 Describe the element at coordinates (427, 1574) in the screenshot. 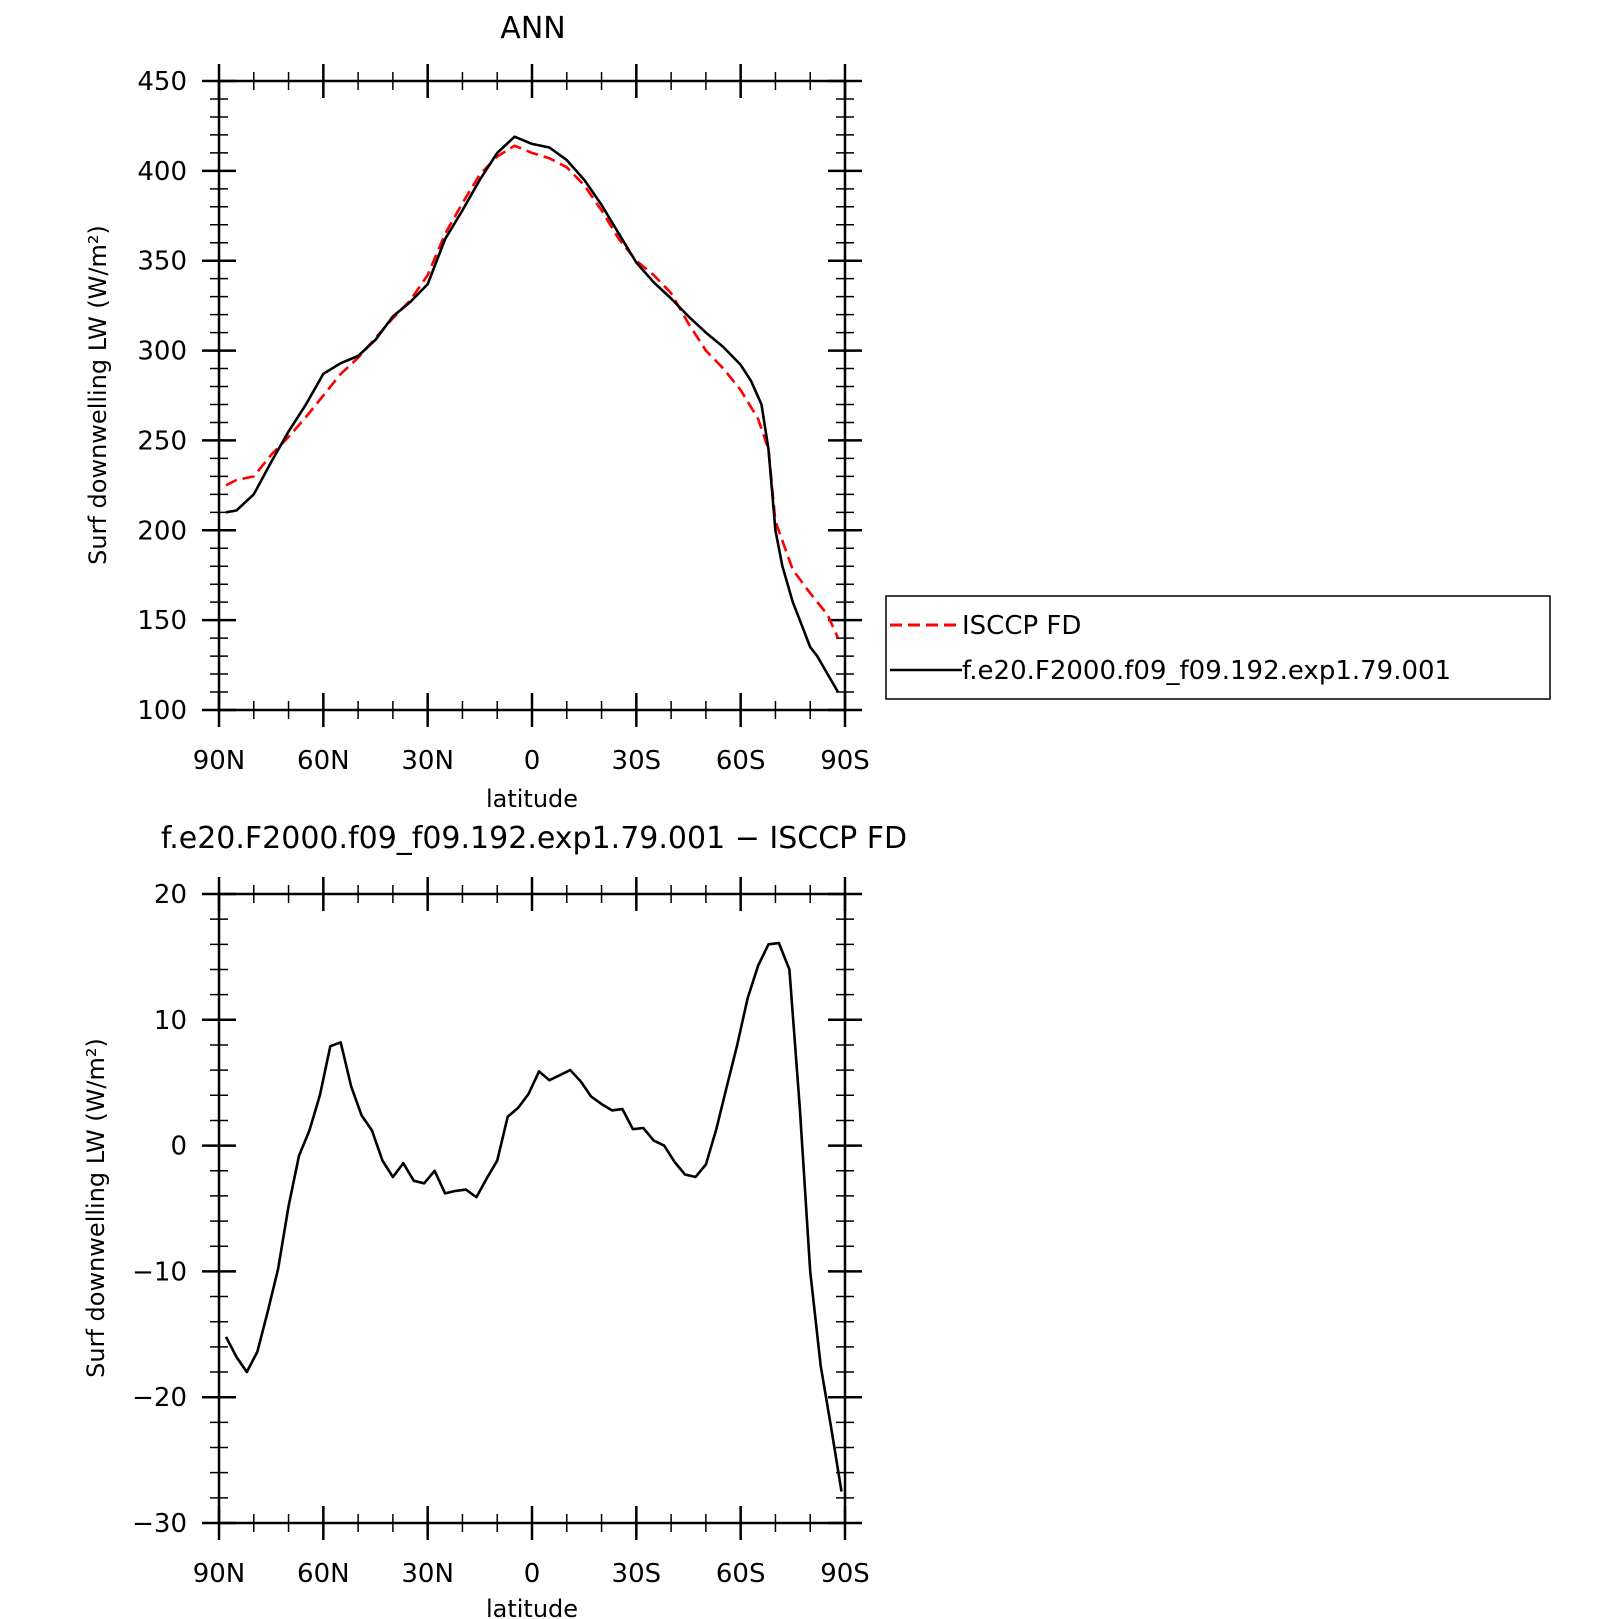

I see `bottom-x-tick-label: 30N` at that location.